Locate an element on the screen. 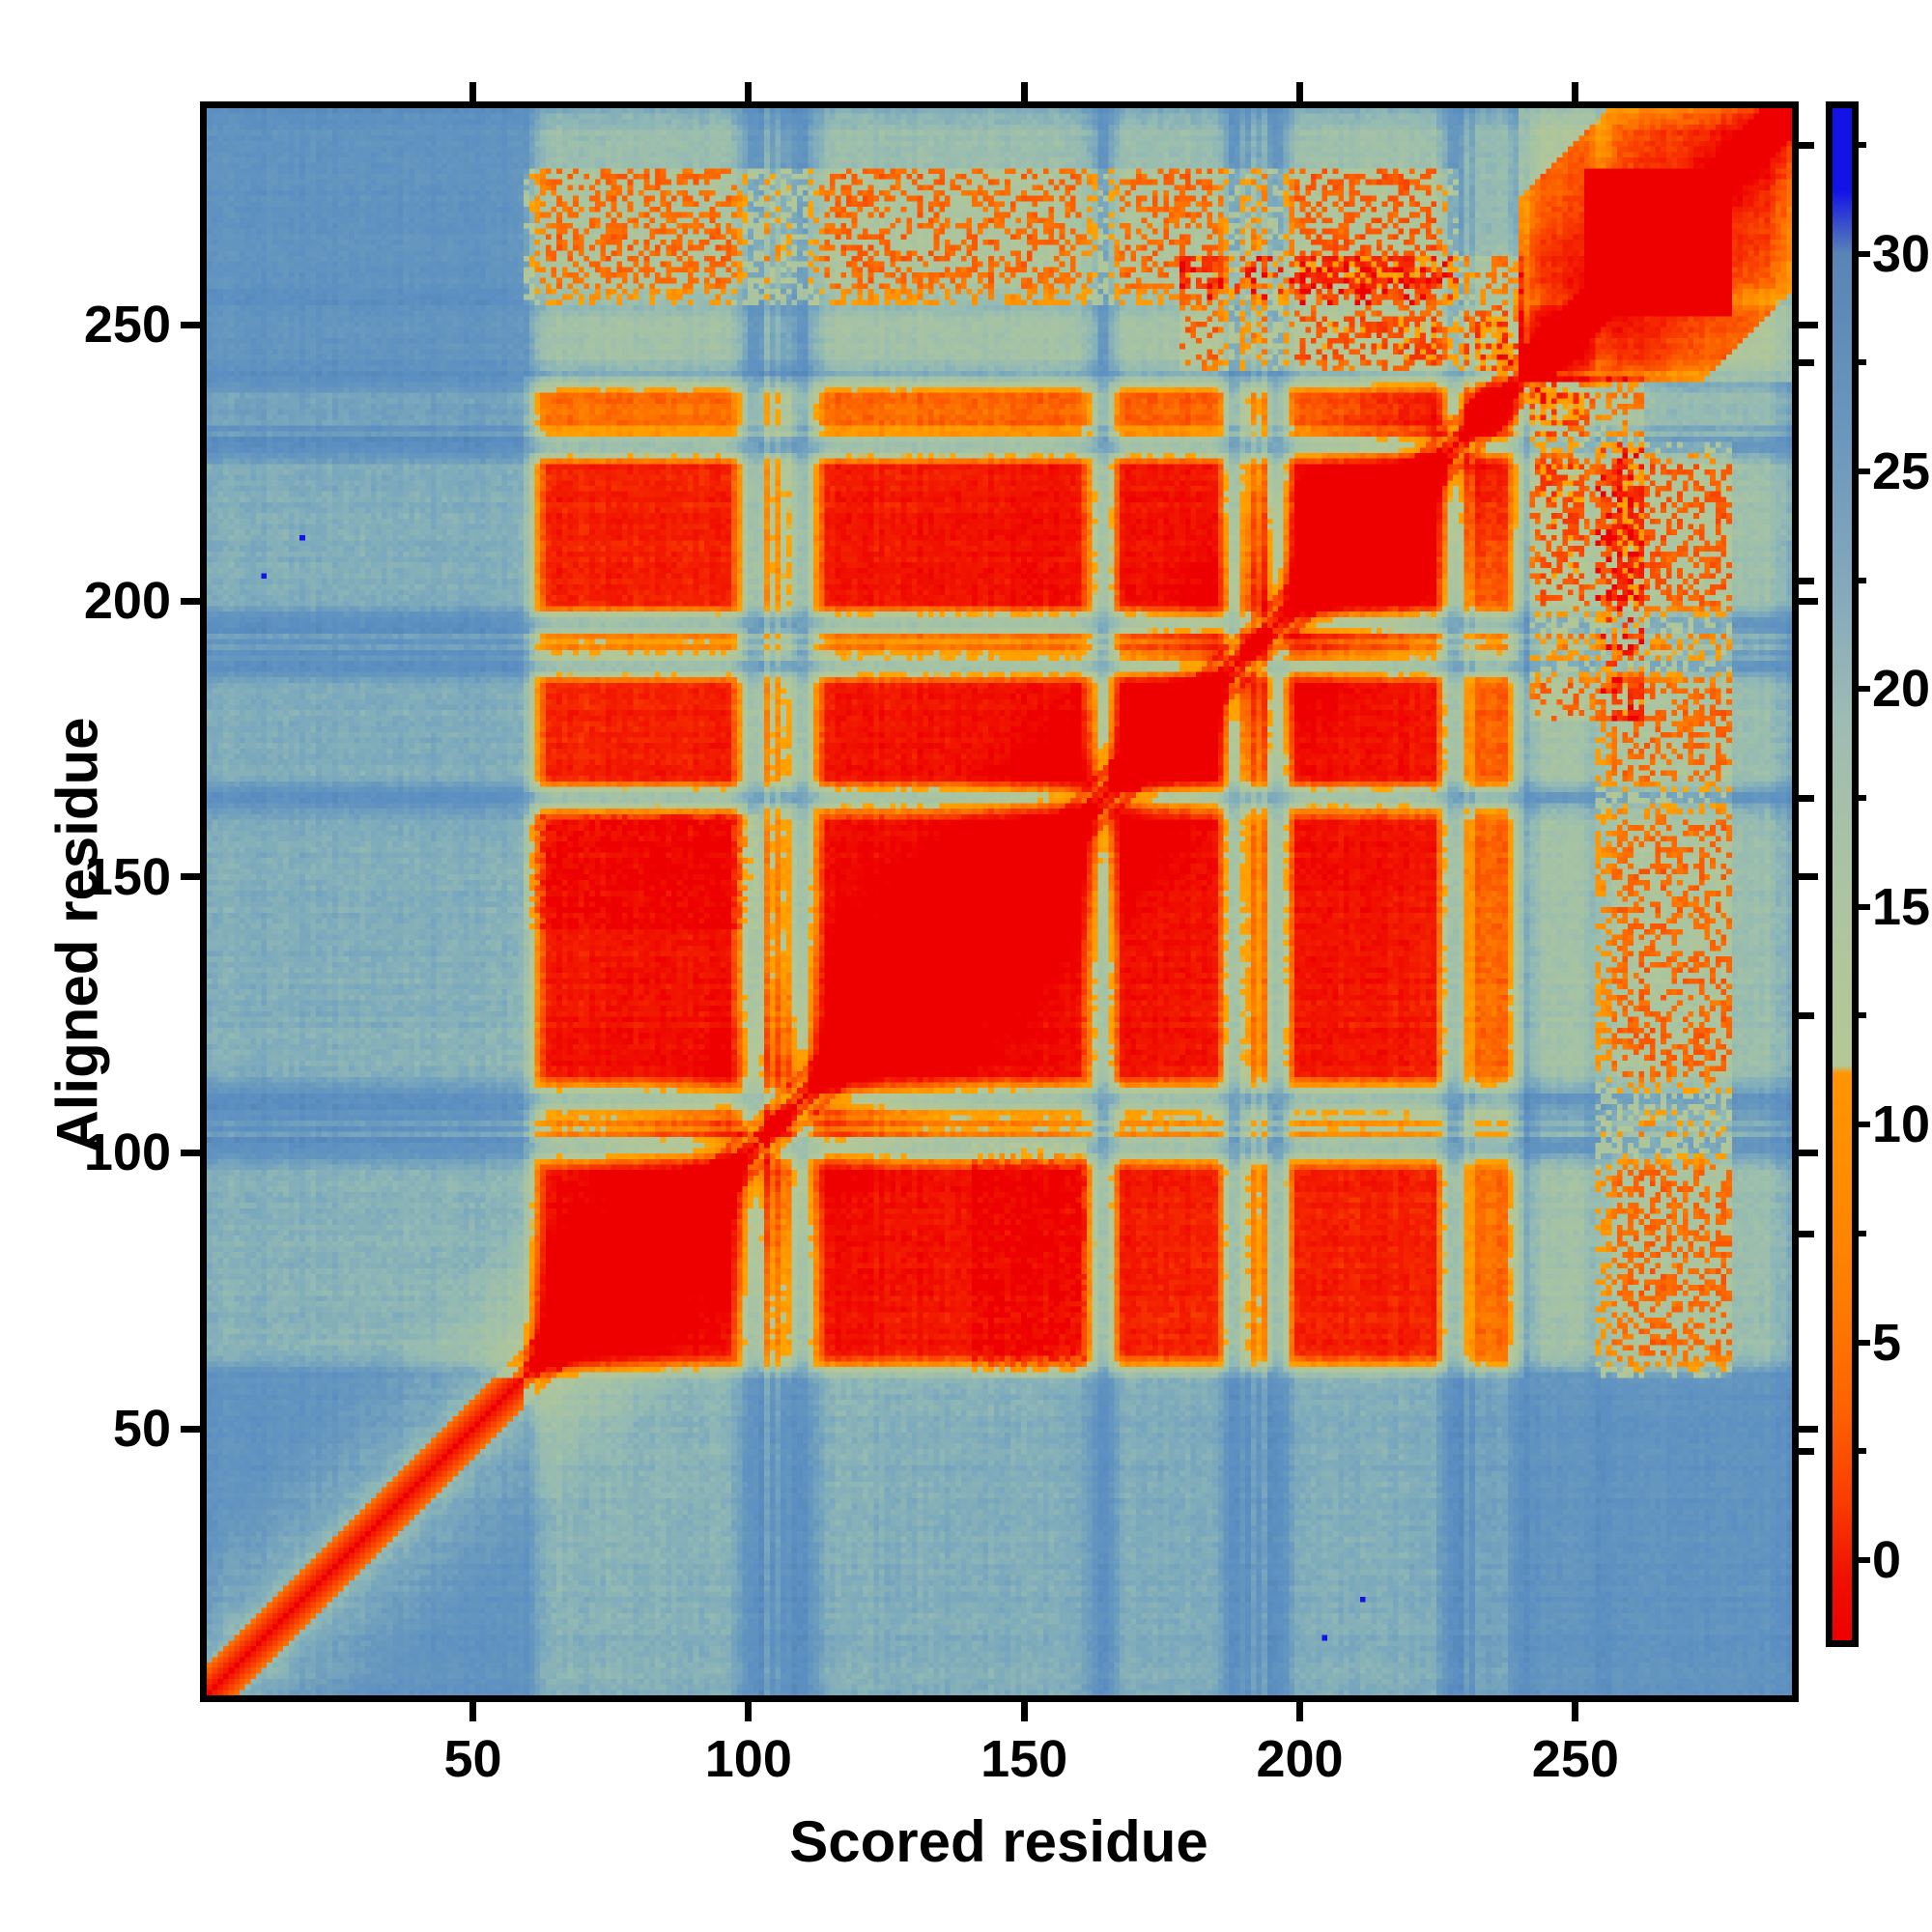 This screenshot has width=1932, height=1932. y-tick-label-150: 150 is located at coordinates (127, 876).